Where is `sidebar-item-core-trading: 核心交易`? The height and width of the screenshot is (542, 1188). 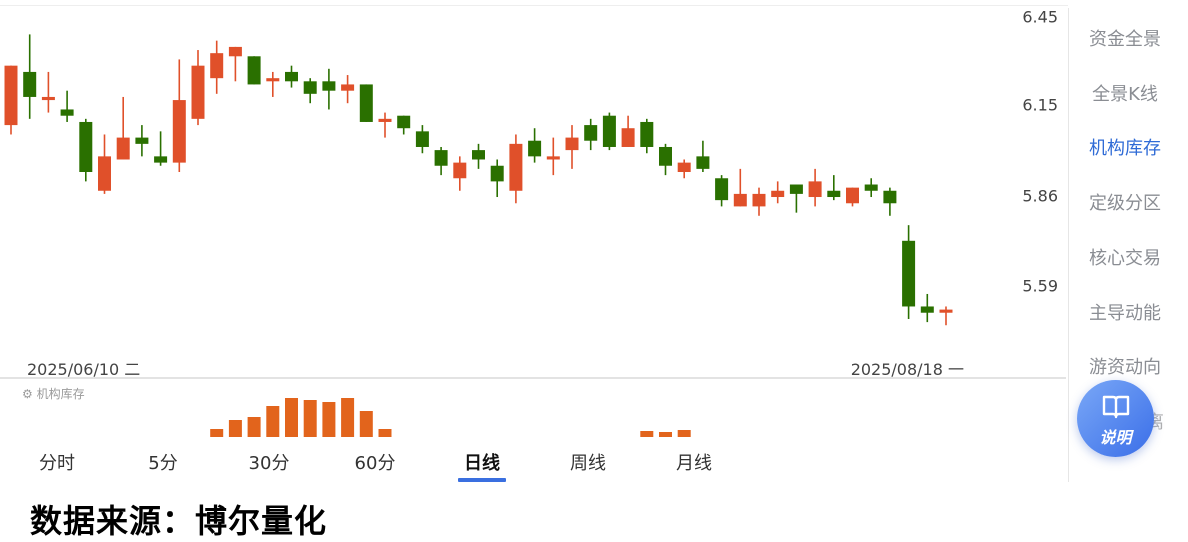 sidebar-item-core-trading: 核心交易 is located at coordinates (1125, 258).